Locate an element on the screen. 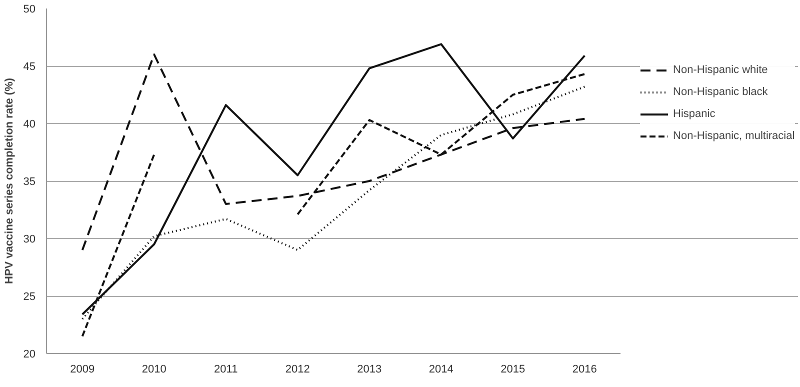 This screenshot has height=387, width=800. x-tick-label: 2012 is located at coordinates (297, 370).